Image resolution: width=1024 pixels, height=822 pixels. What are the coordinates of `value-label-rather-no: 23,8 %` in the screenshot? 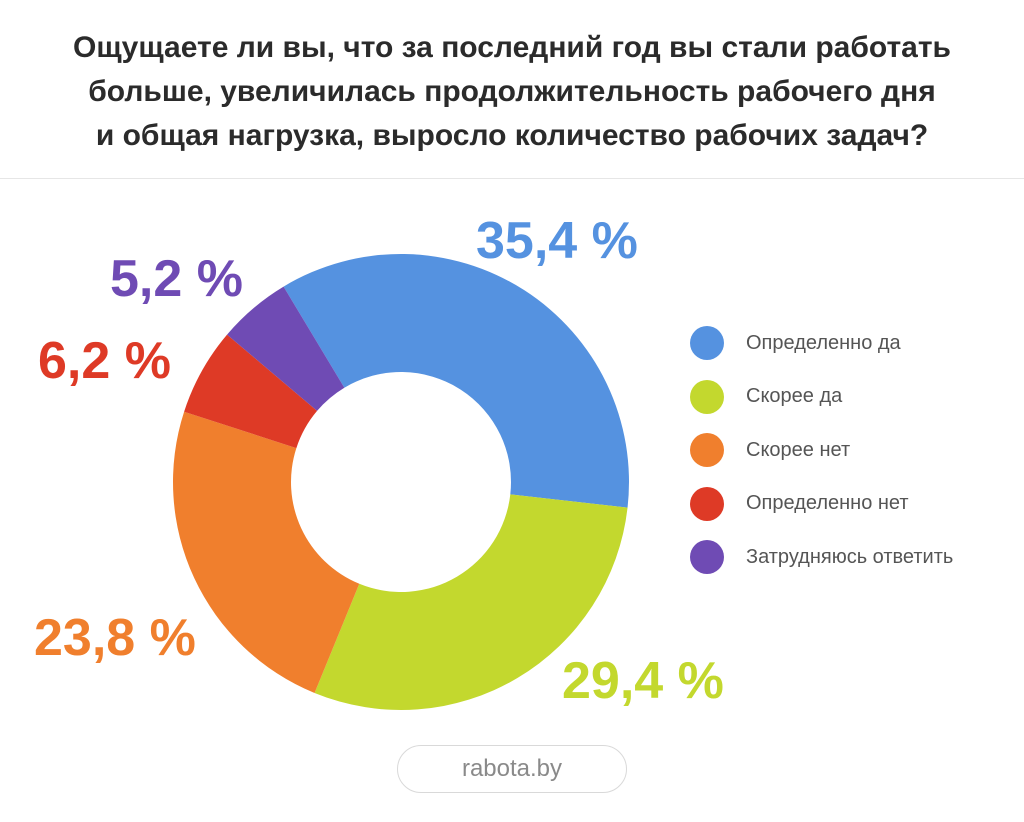 It's located at (115, 638).